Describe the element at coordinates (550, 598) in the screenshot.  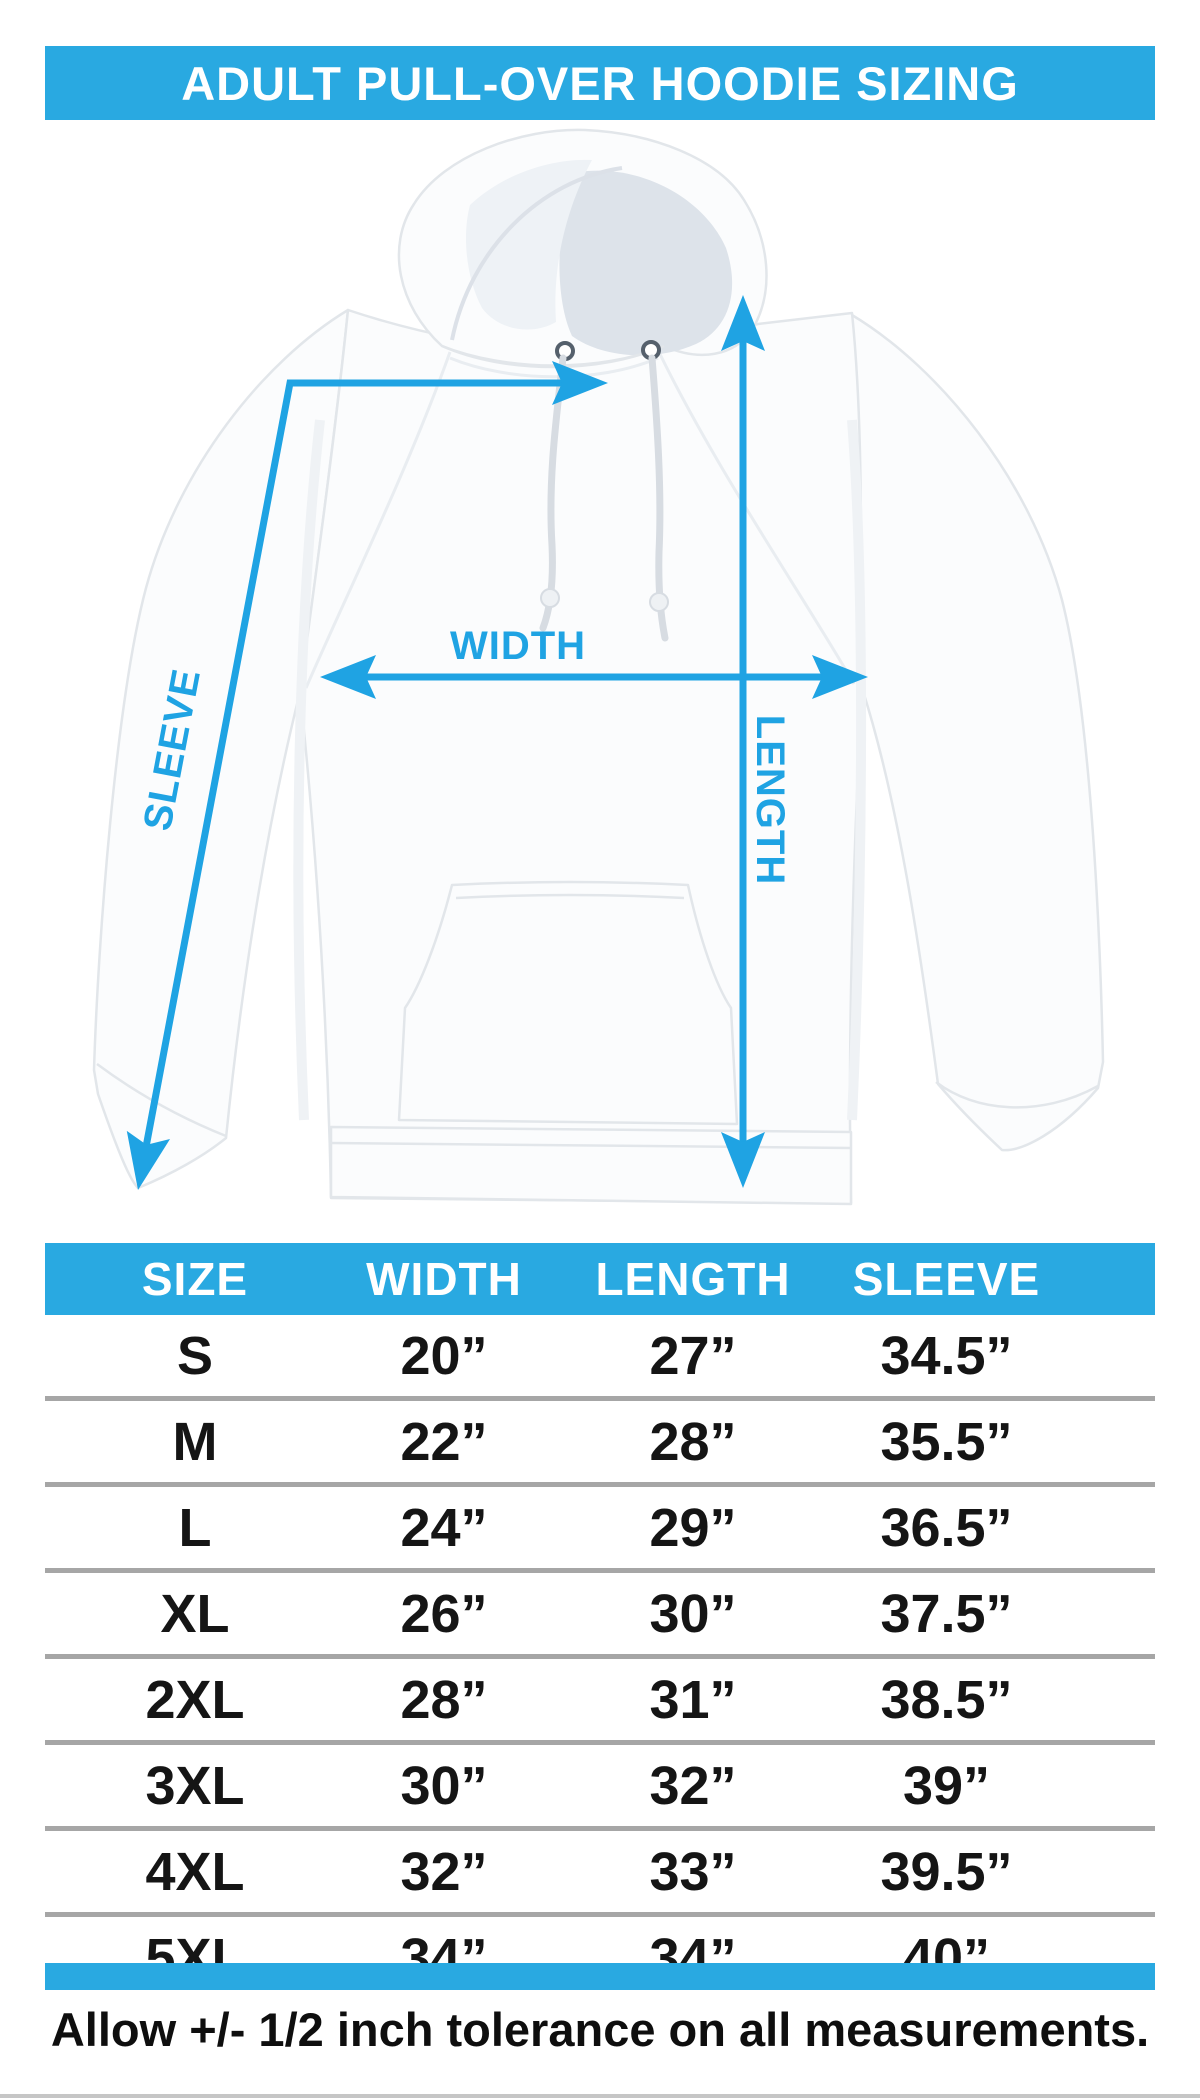
I see `left-drawstring-knot` at that location.